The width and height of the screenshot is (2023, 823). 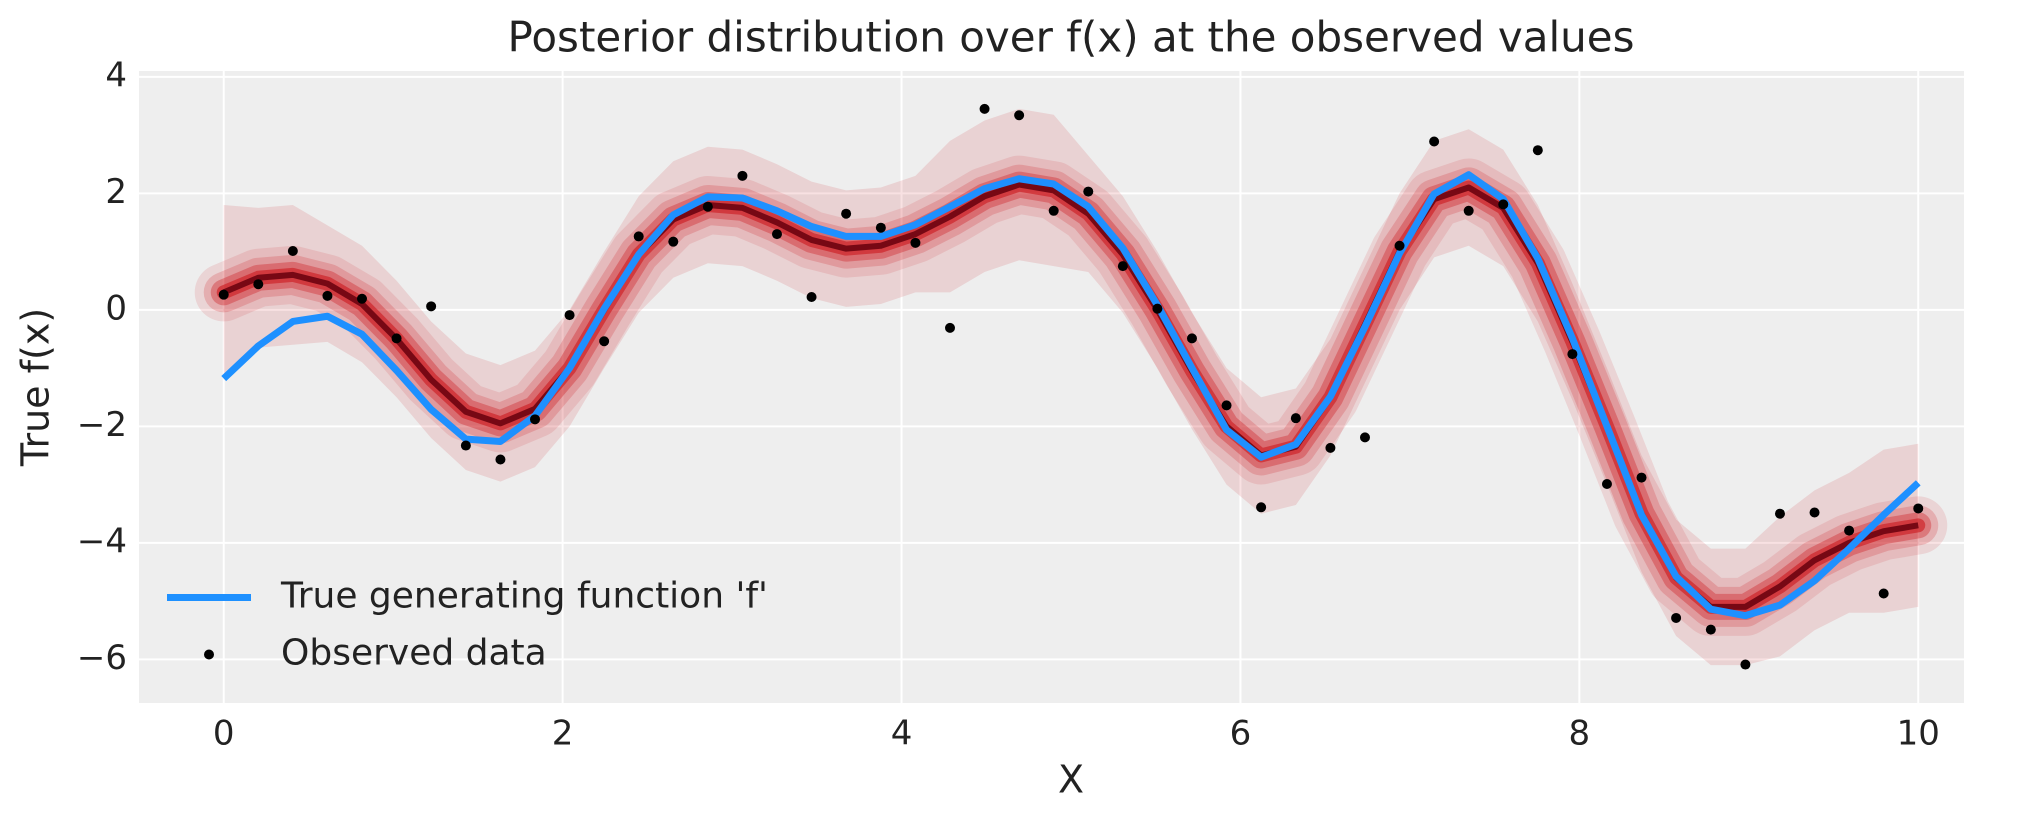 What do you see at coordinates (414, 653) in the screenshot?
I see `legend-label: Observed data` at bounding box center [414, 653].